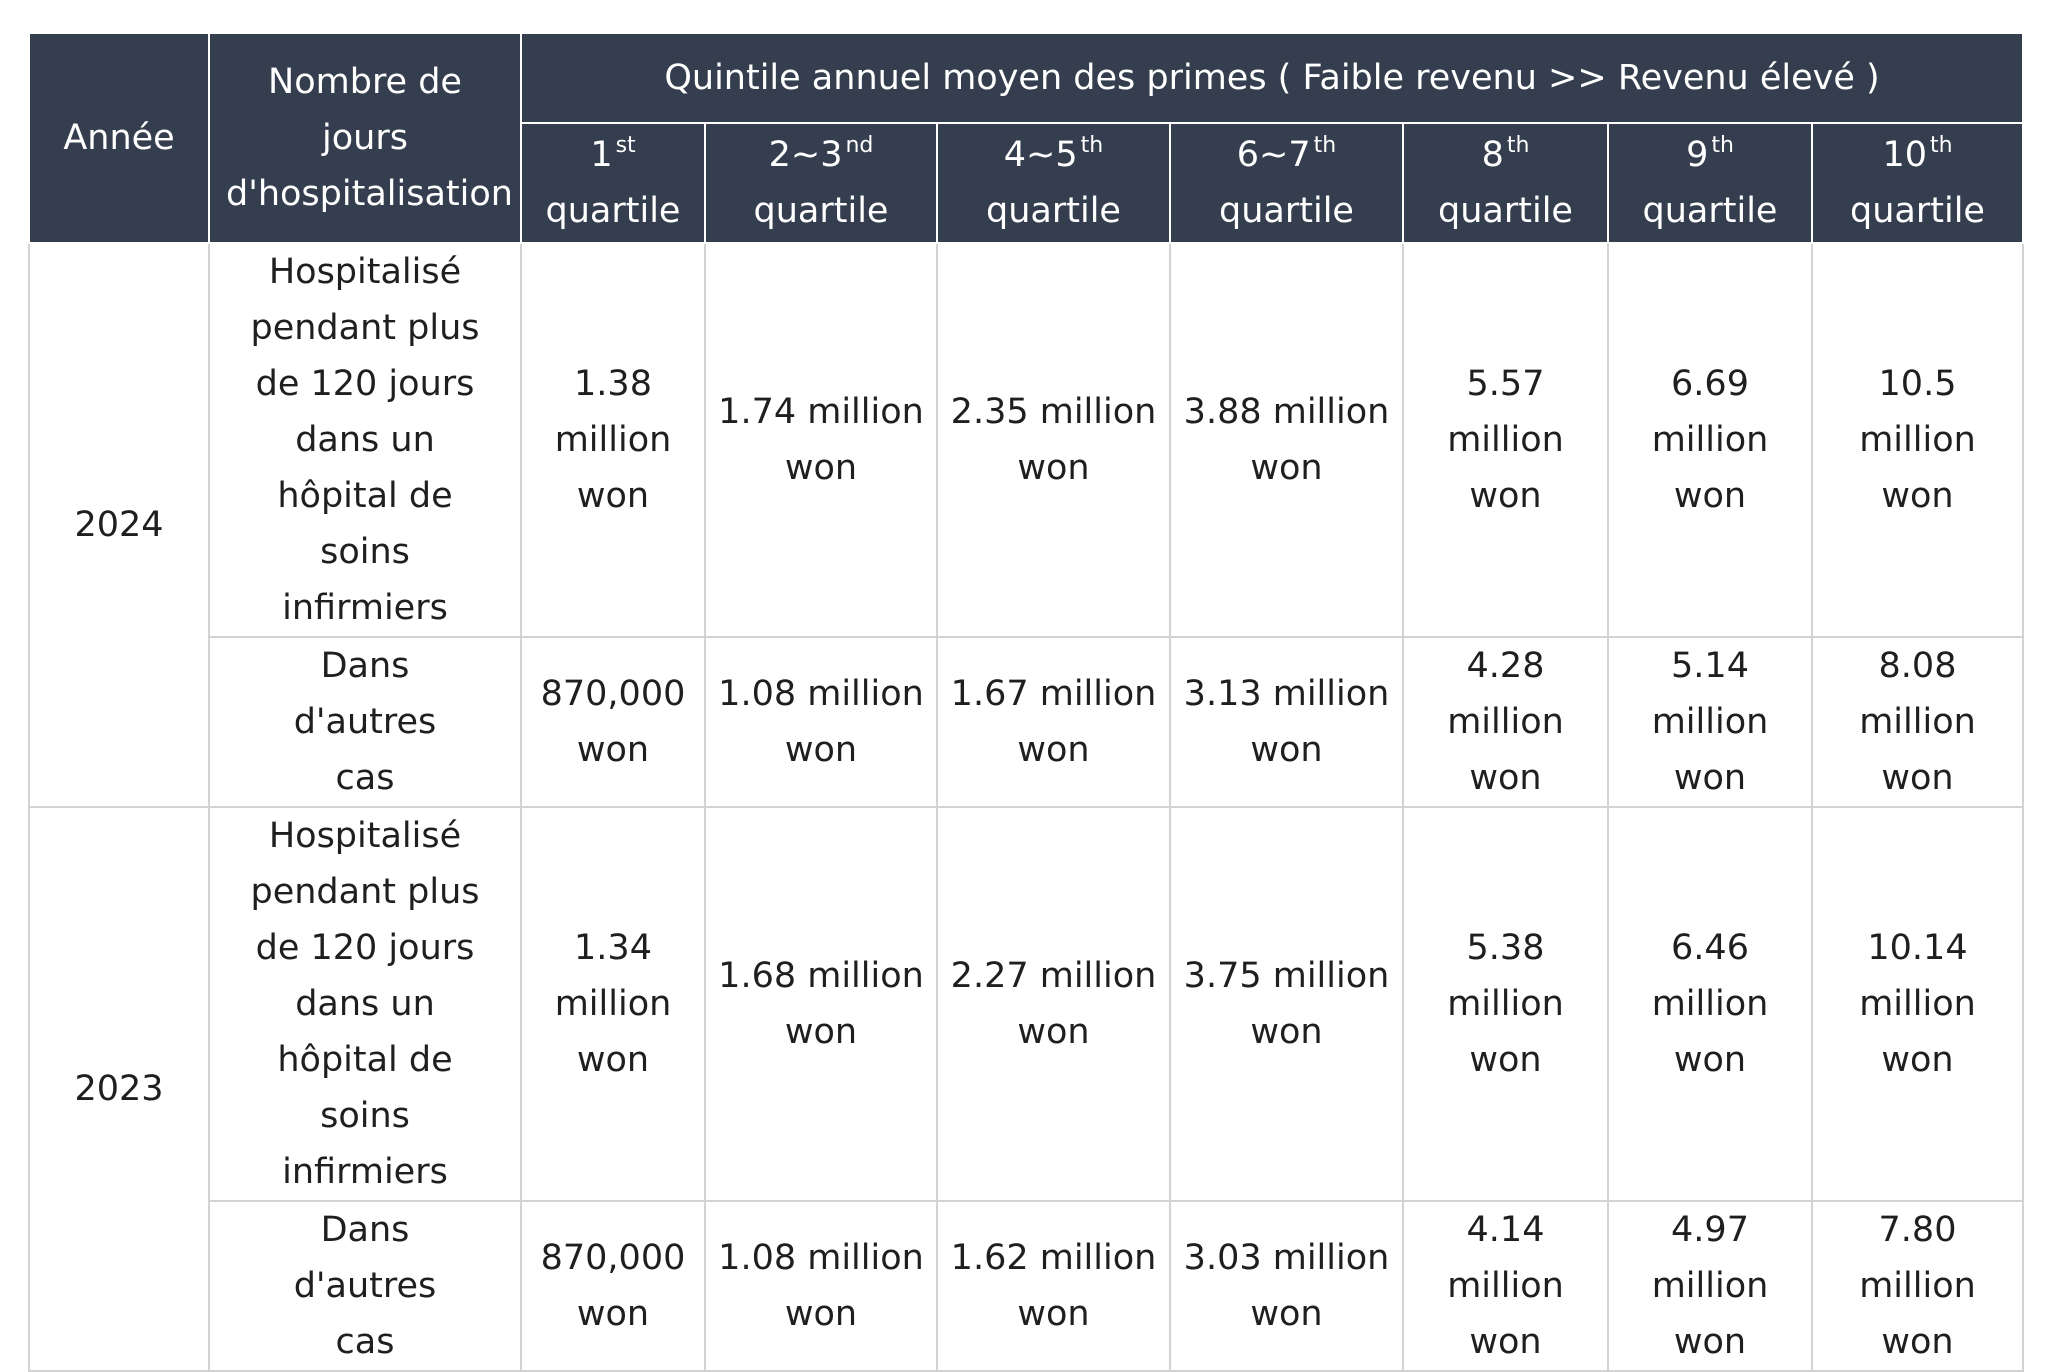 This screenshot has height=1372, width=2048. Describe the element at coordinates (1710, 722) in the screenshot. I see `value-cell: 5.14 million won` at that location.